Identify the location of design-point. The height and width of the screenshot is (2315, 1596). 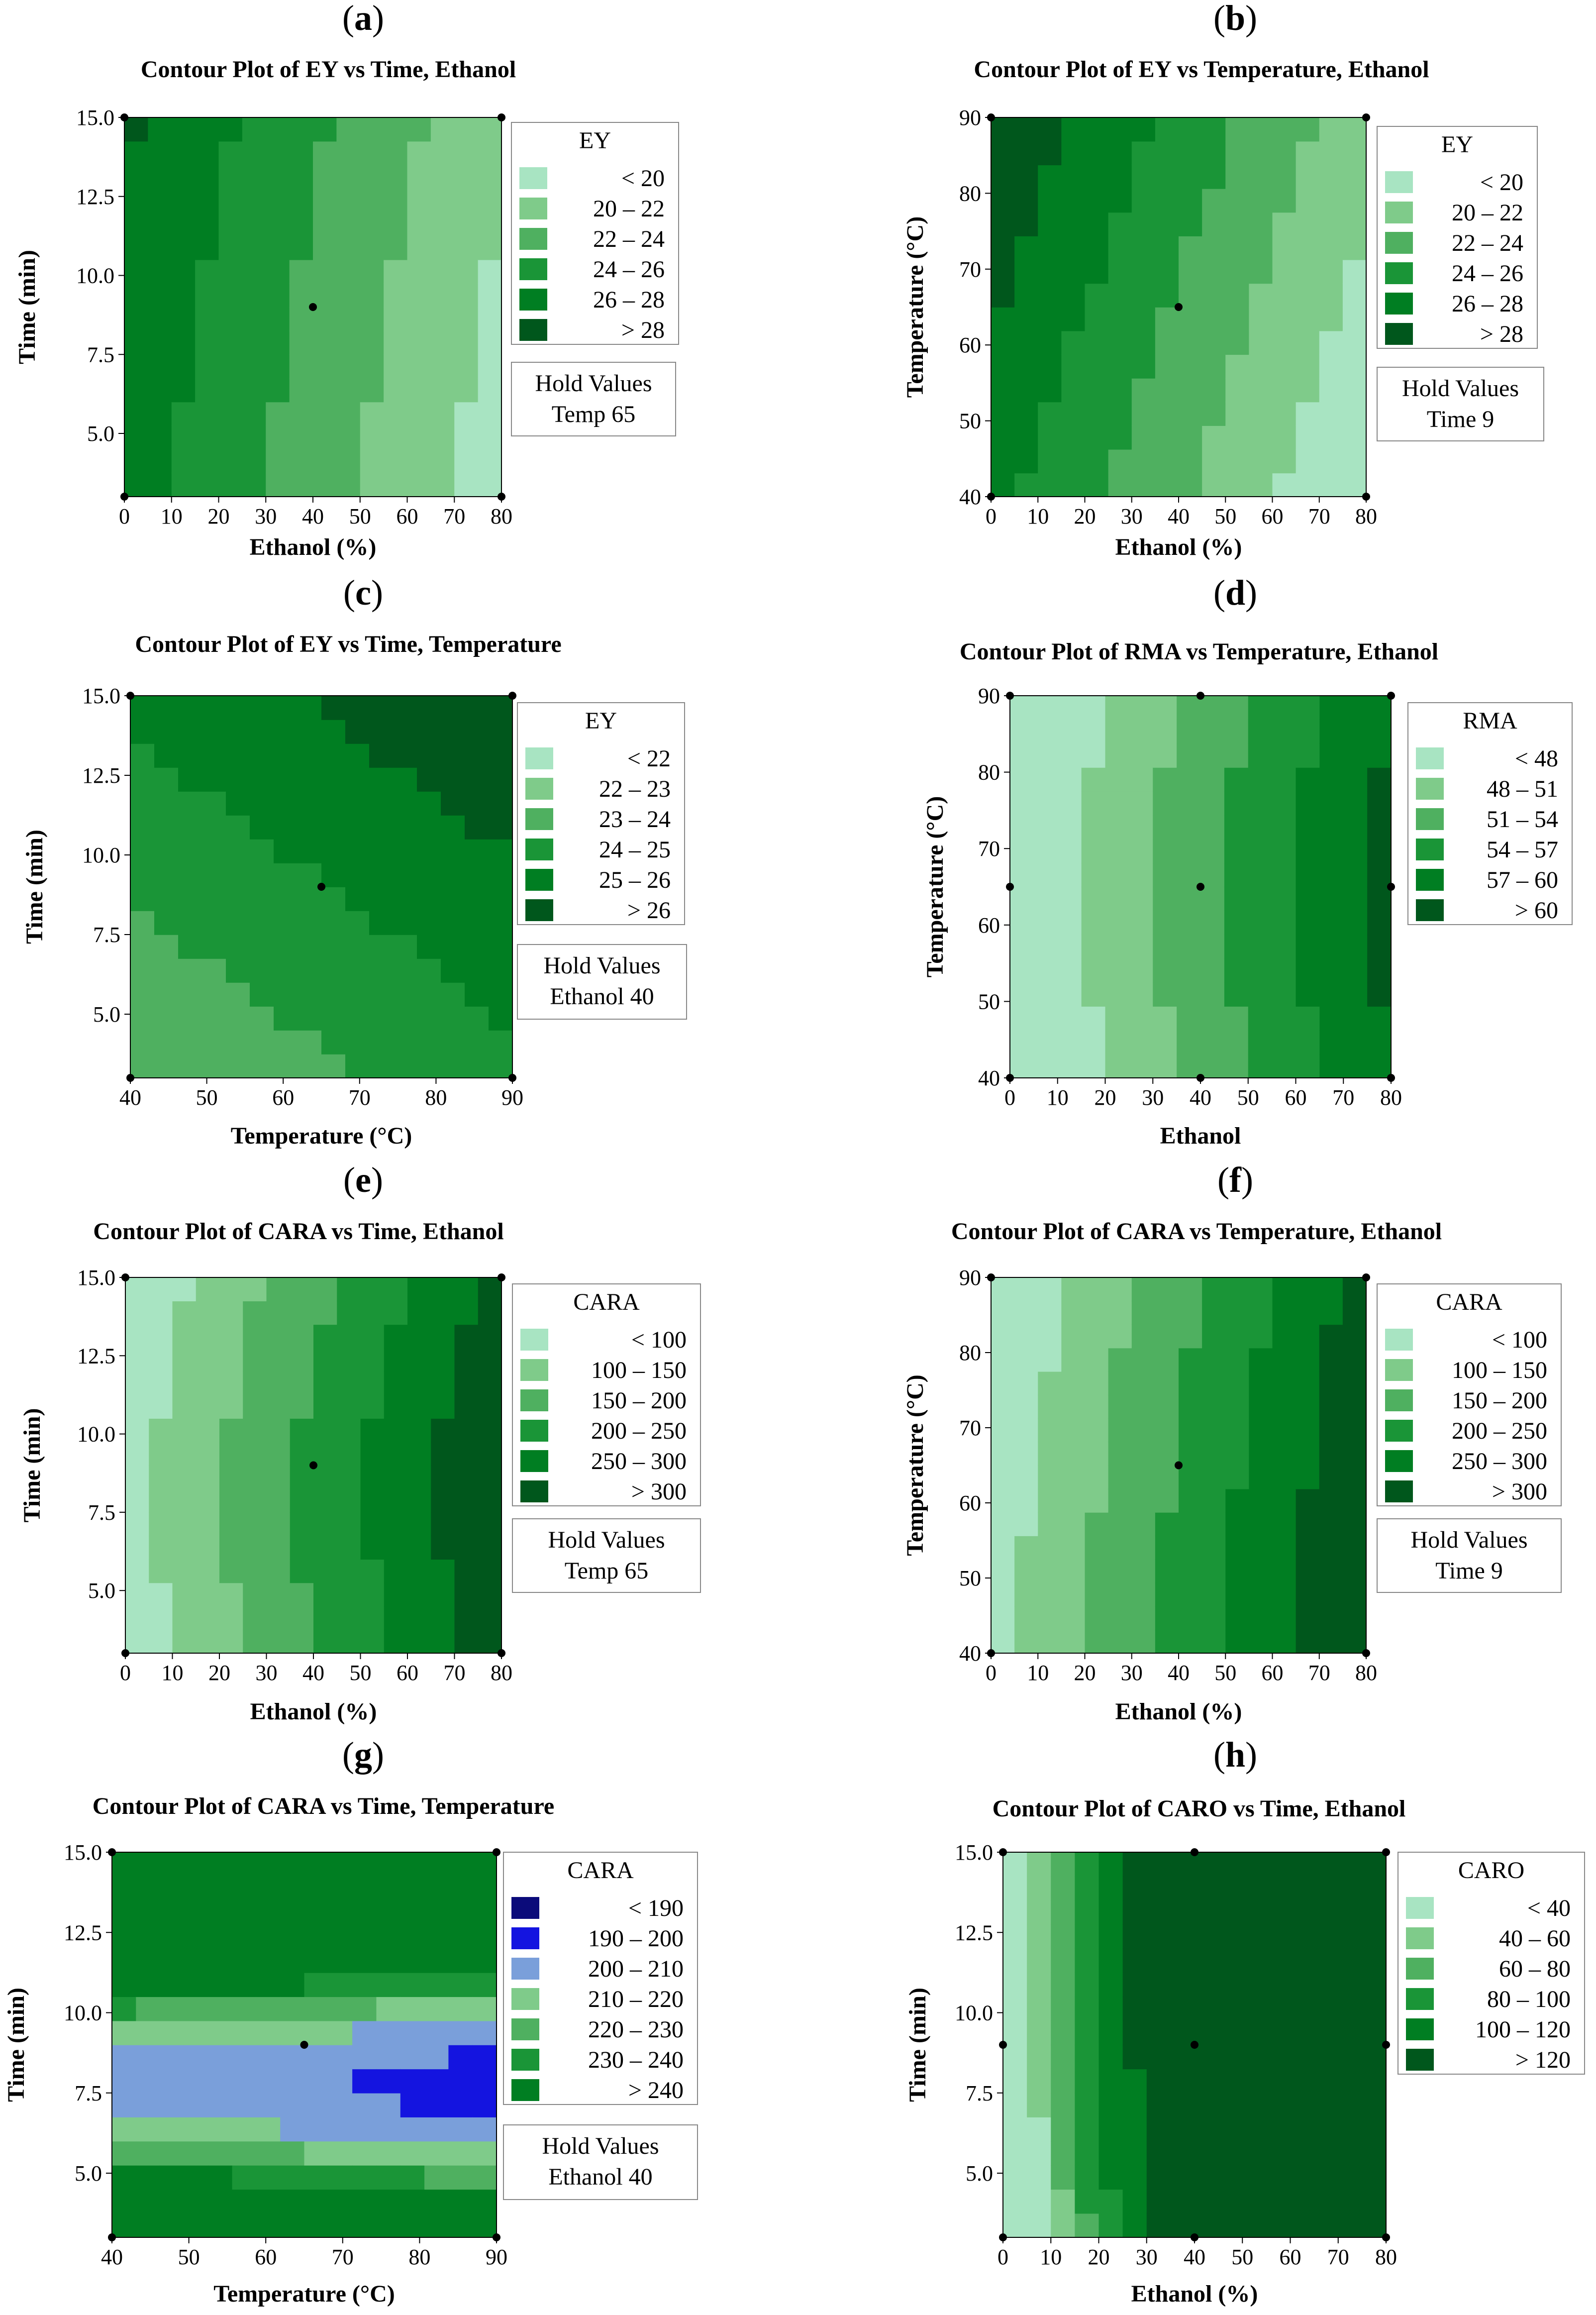
(1195, 1852).